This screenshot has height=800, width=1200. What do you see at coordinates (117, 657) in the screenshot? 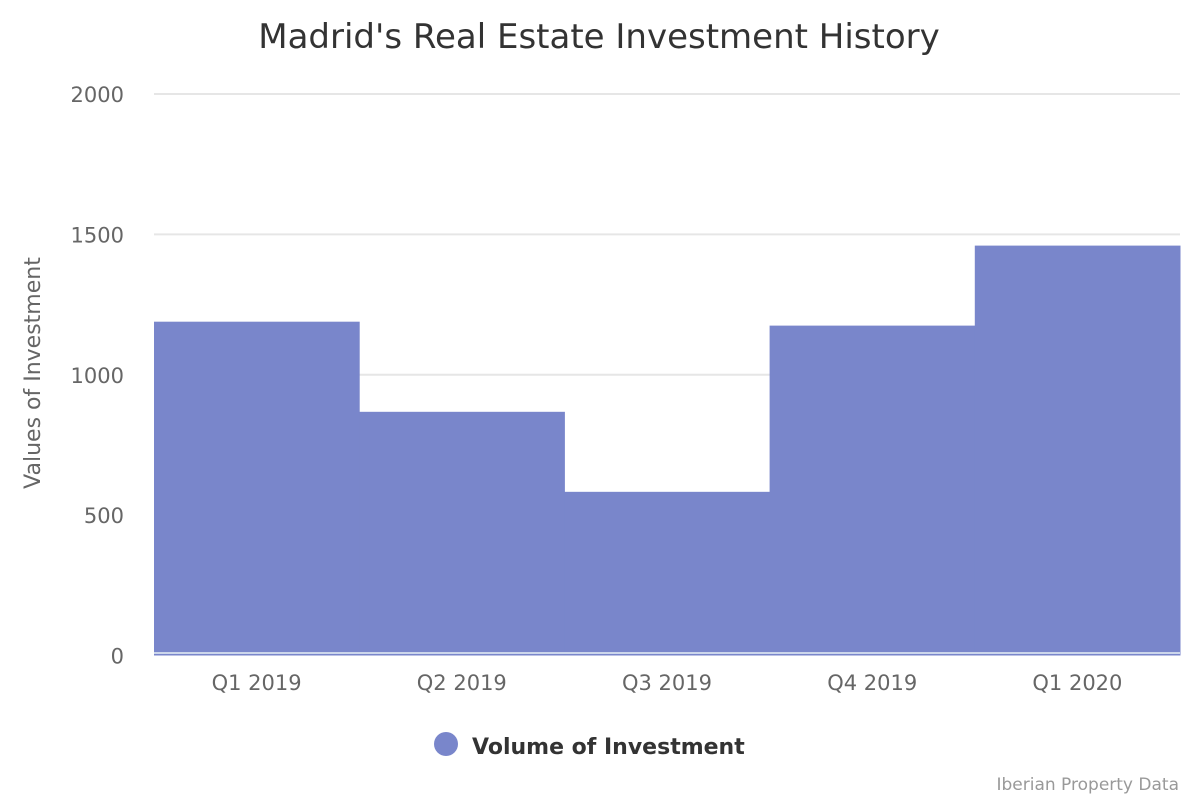
I see `y-tick-label: 0` at bounding box center [117, 657].